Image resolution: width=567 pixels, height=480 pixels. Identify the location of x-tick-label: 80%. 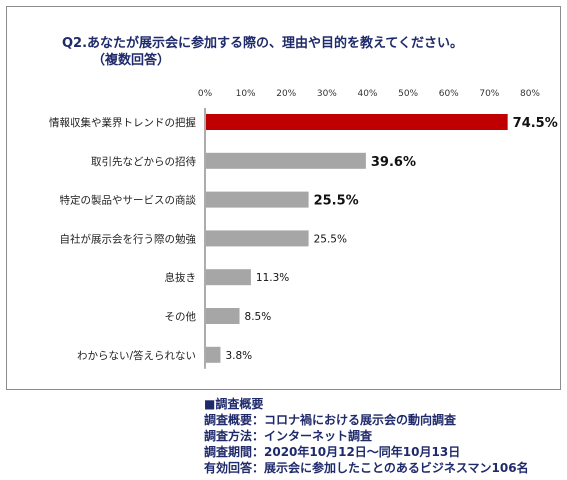
(530, 94).